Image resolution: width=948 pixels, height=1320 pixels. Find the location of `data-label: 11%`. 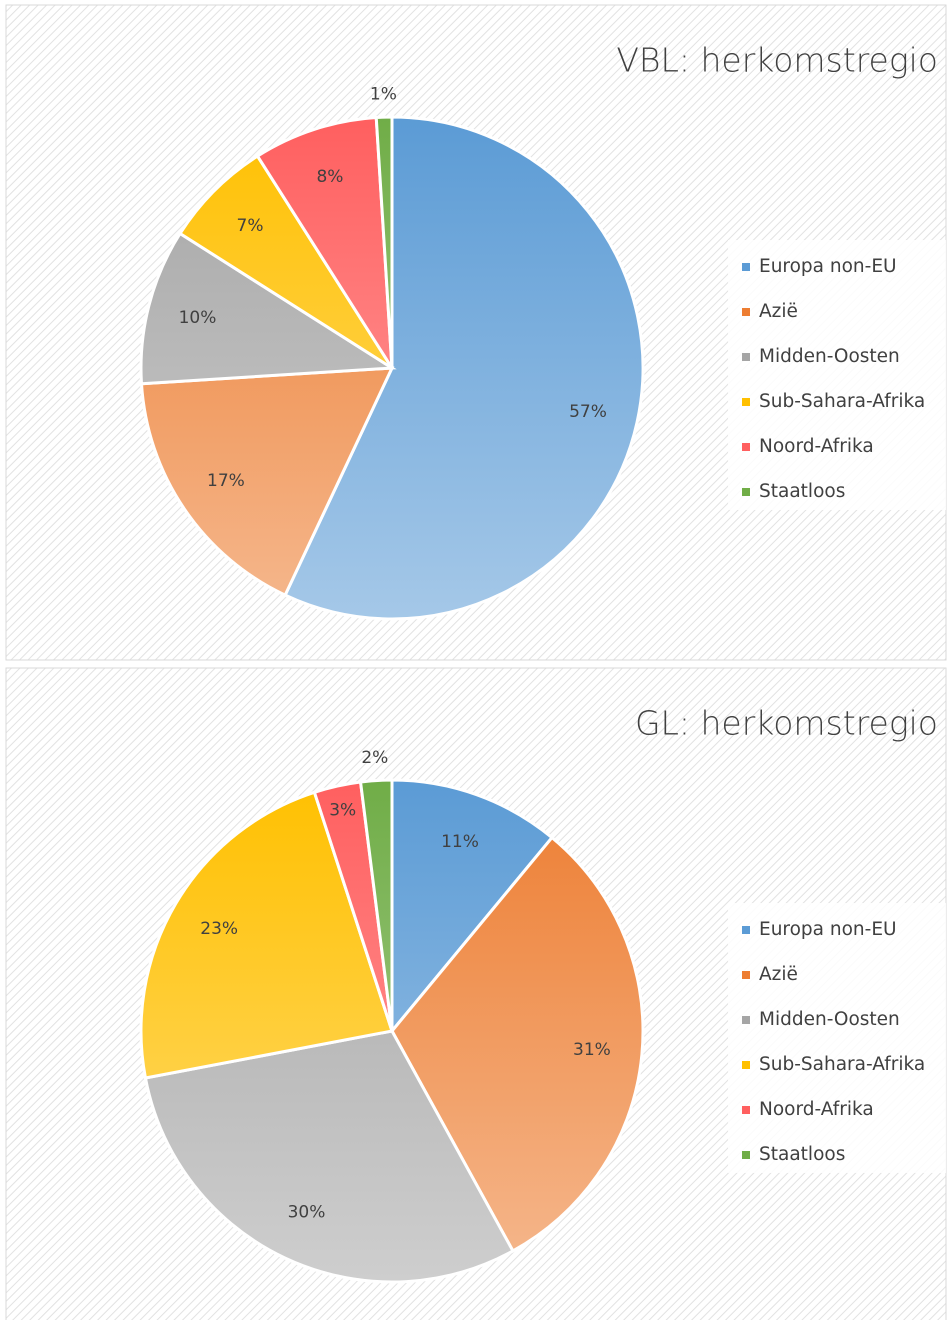

data-label: 11% is located at coordinates (460, 842).